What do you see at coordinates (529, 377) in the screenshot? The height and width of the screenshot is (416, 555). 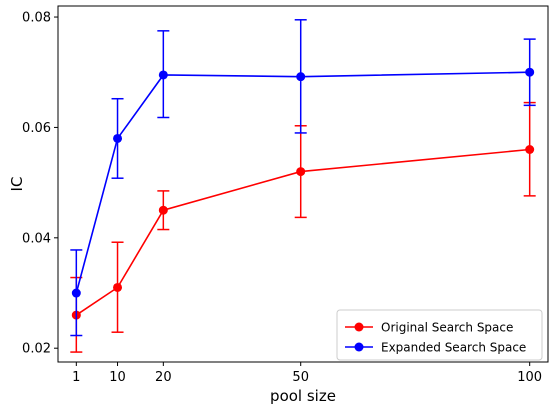 I see `x-tick-label: 100` at bounding box center [529, 377].